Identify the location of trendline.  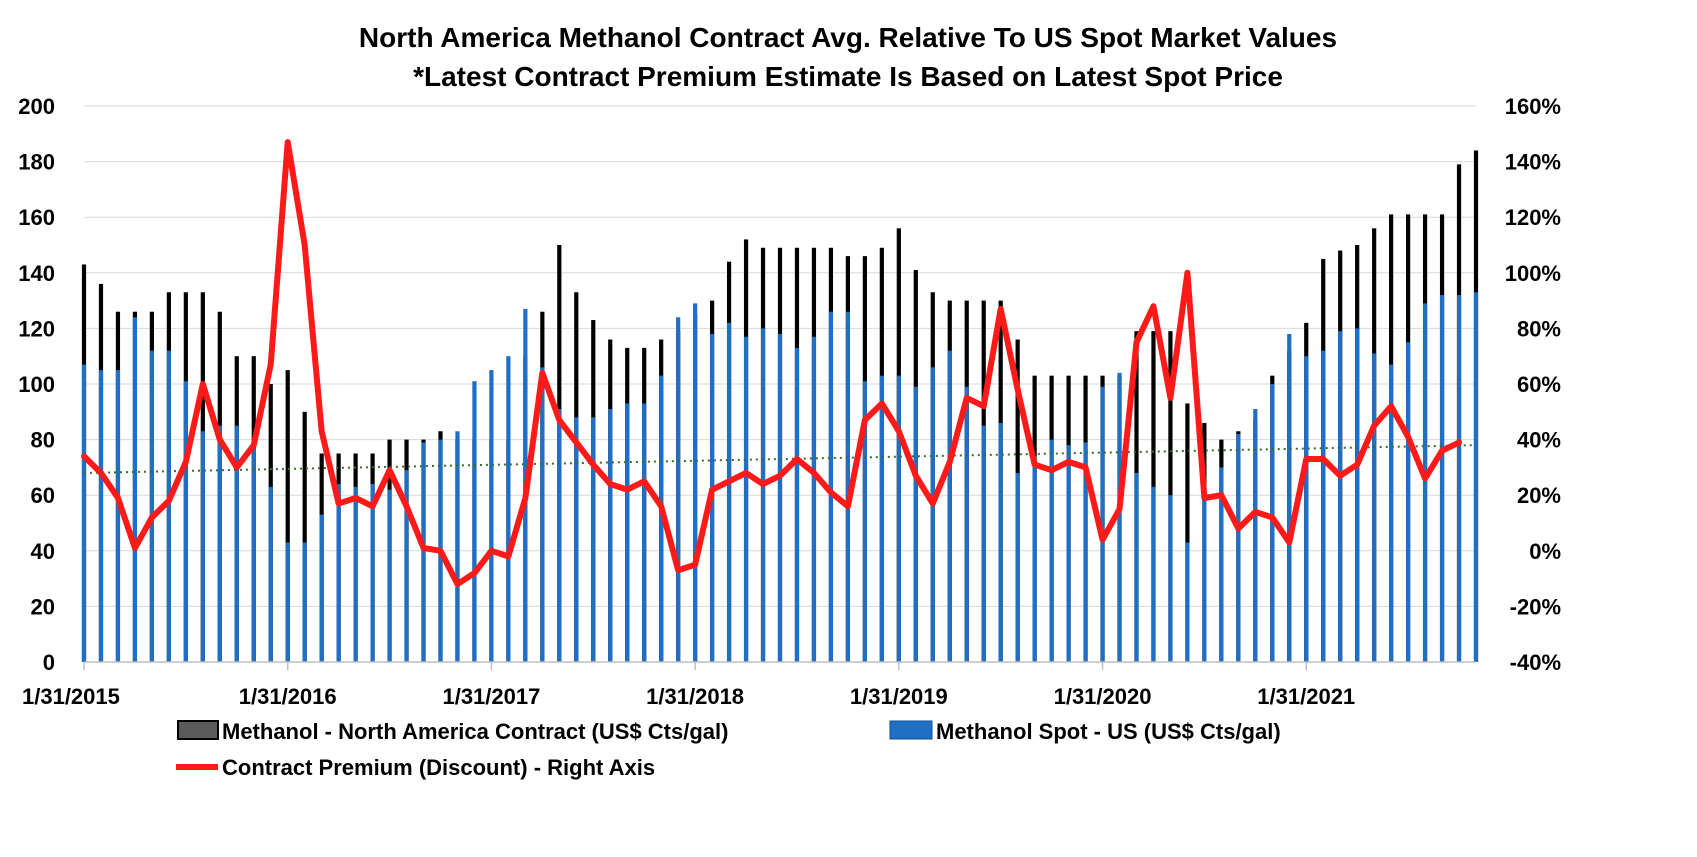
(780, 459).